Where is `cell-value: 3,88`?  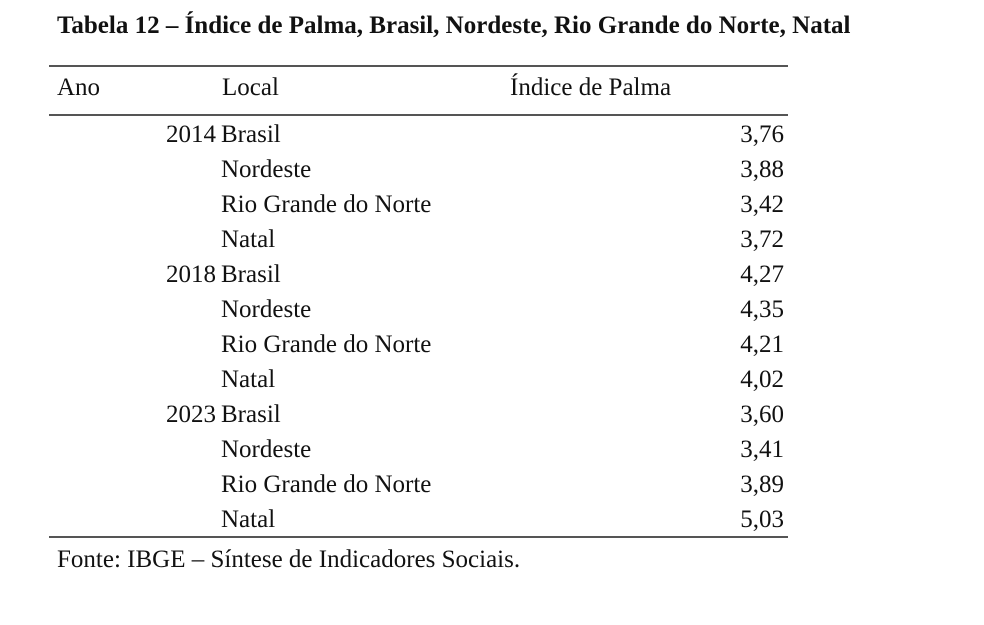 cell-value: 3,88 is located at coordinates (762, 169).